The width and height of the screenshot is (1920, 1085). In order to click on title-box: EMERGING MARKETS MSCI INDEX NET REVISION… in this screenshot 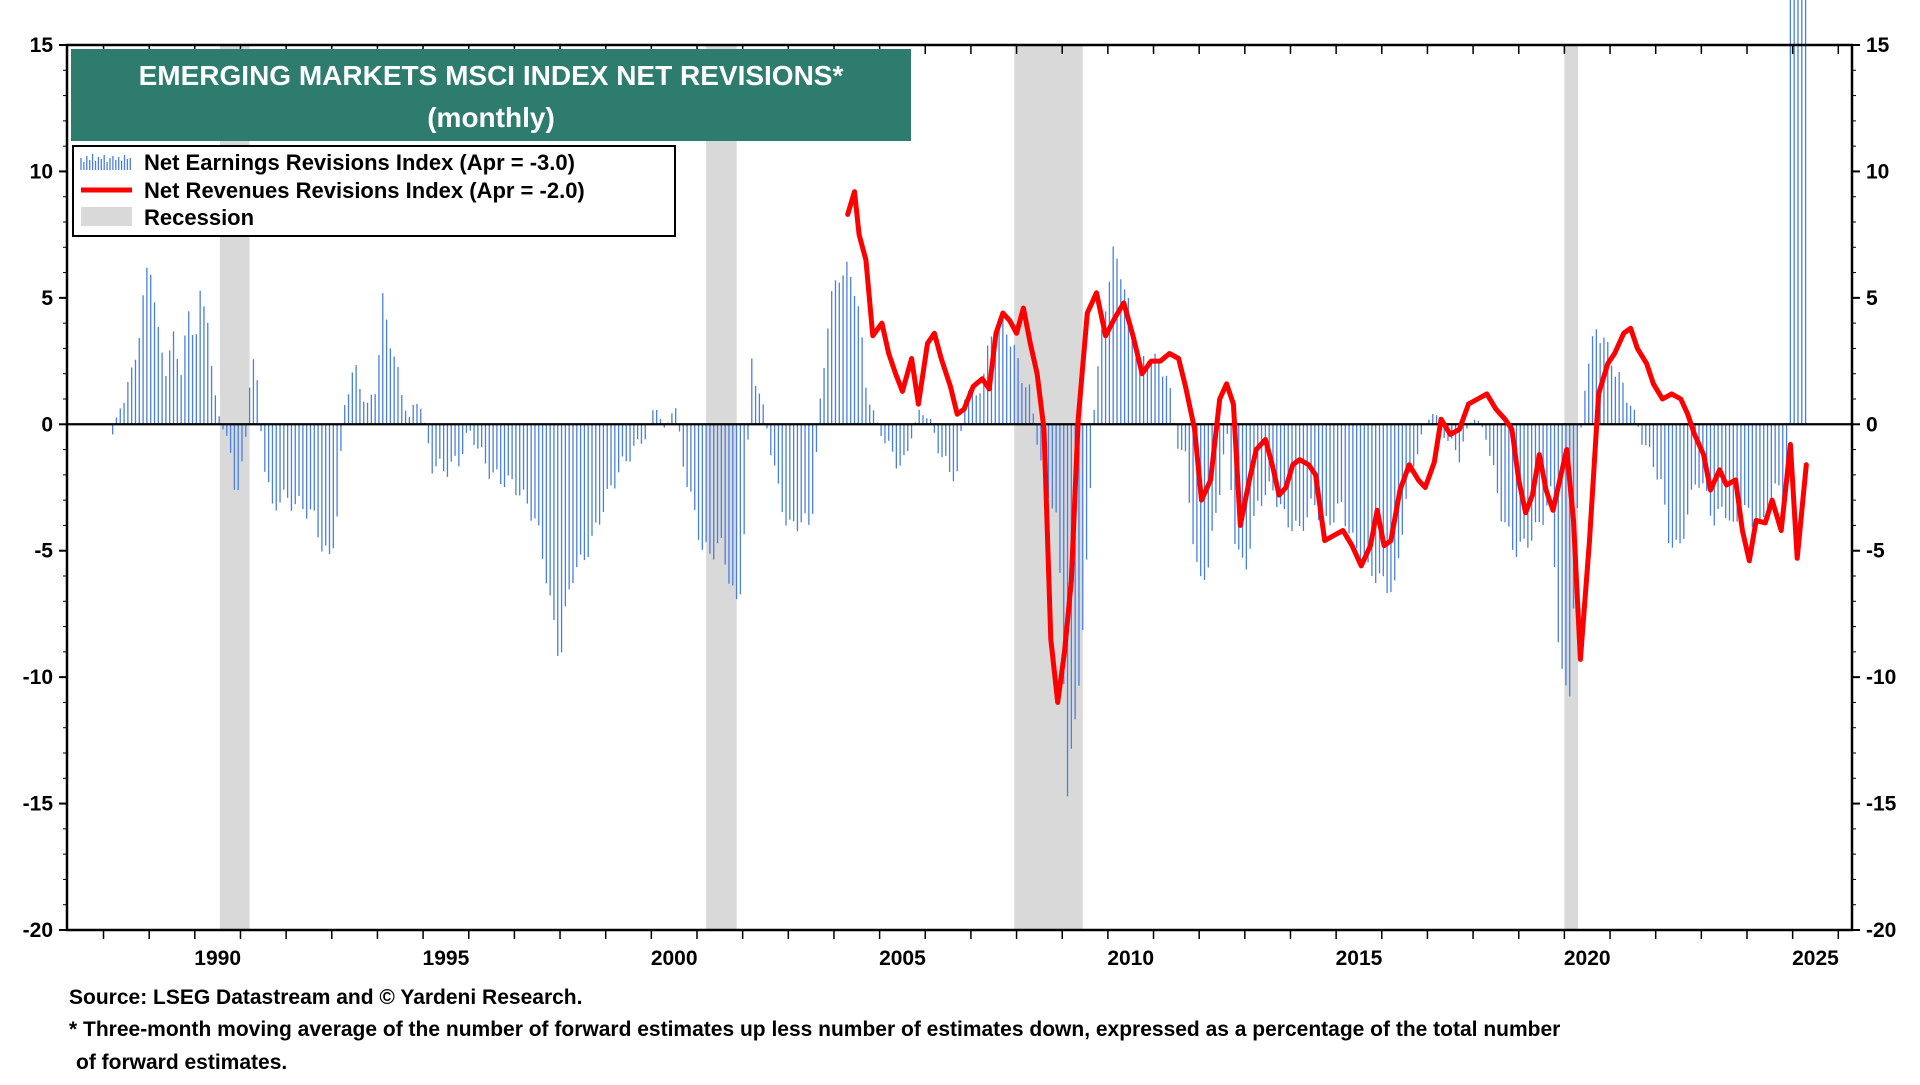, I will do `click(491, 95)`.